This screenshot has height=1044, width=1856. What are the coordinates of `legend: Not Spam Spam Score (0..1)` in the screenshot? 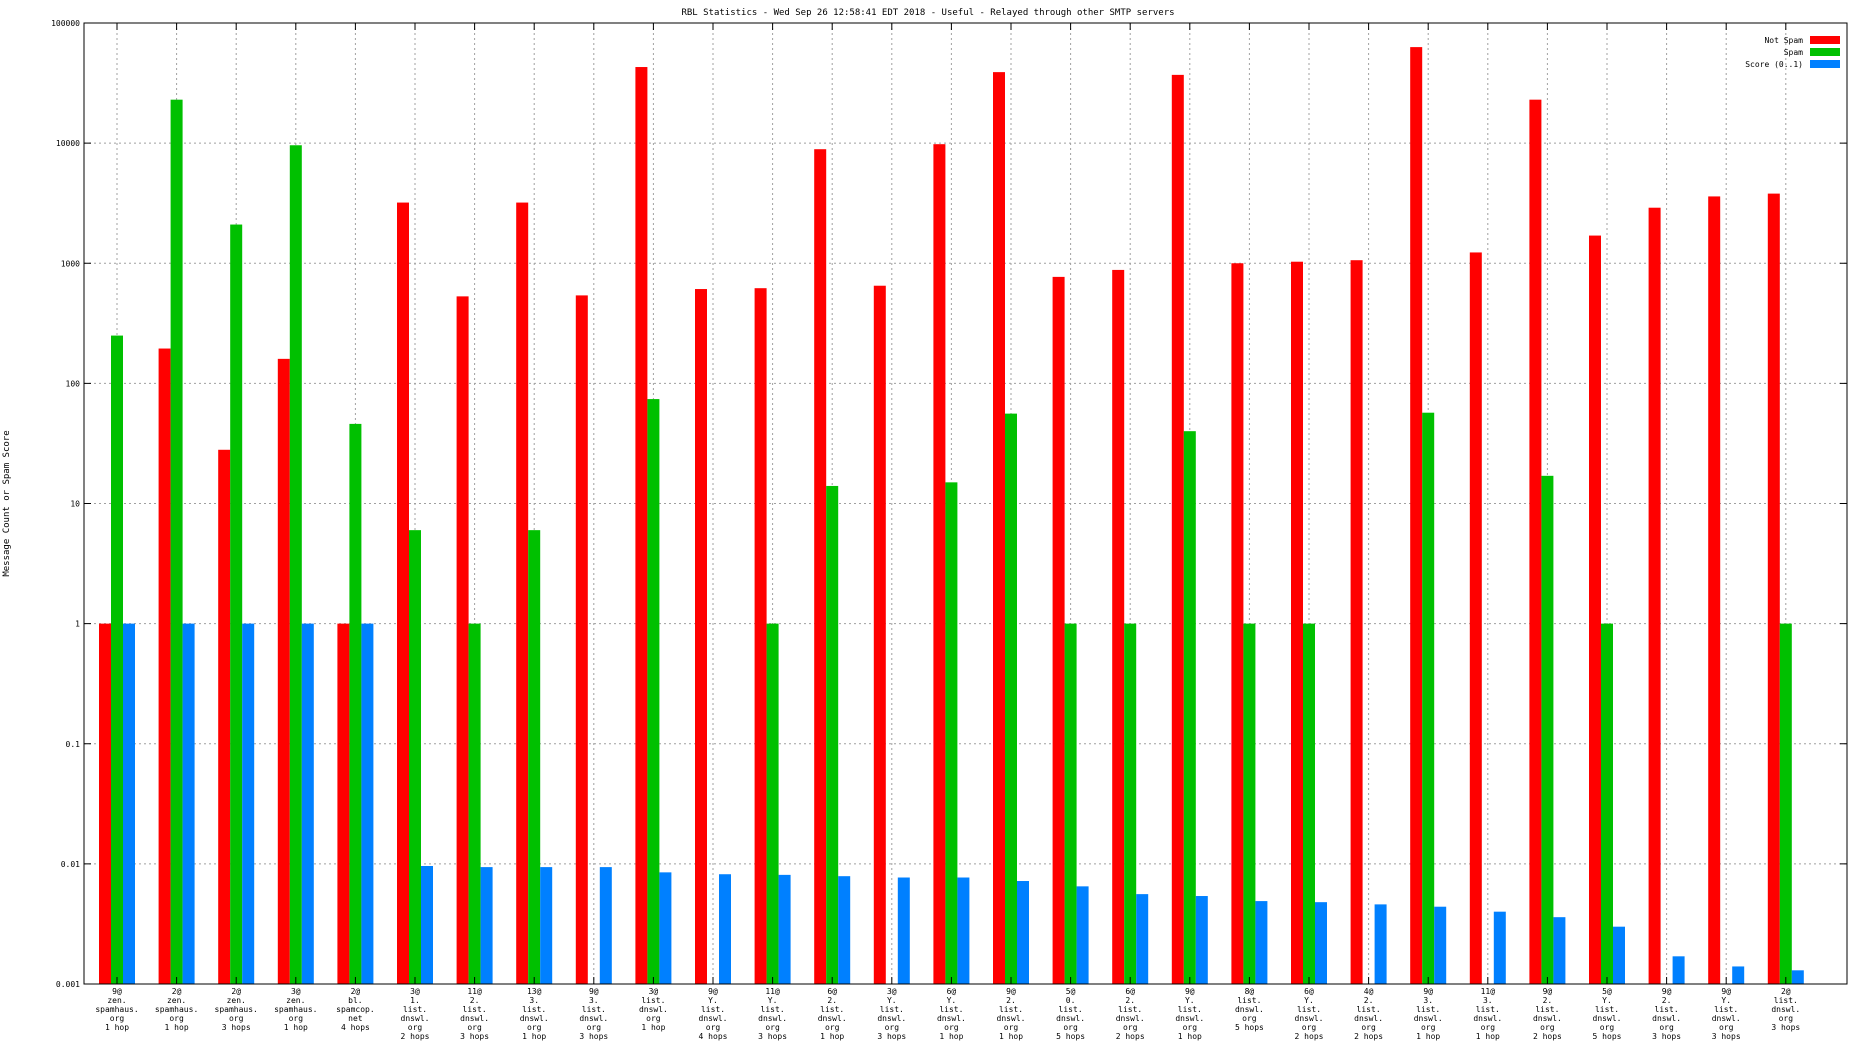 It's located at (1792, 52).